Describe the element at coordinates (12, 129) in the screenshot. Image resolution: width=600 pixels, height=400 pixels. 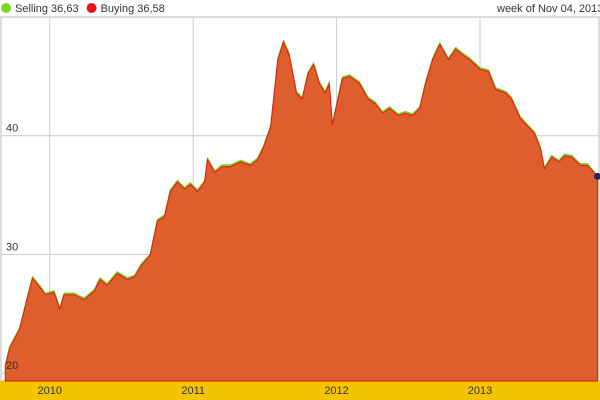
I see `y-tick-label: 40` at that location.